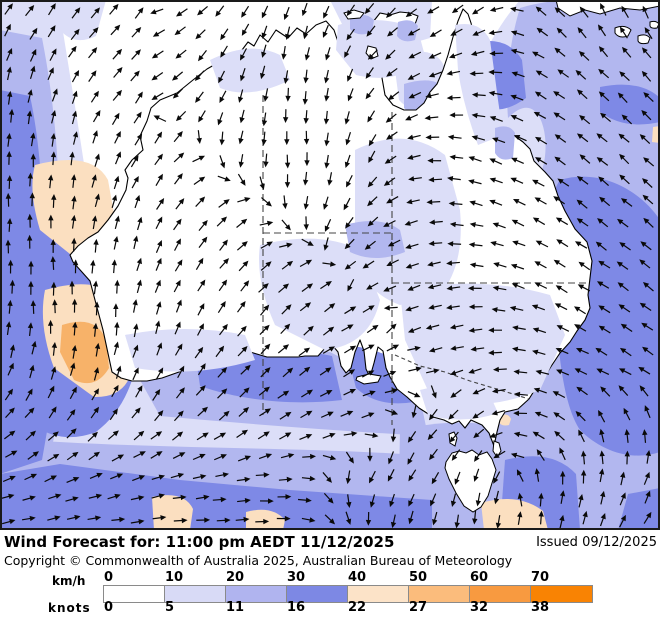  What do you see at coordinates (357, 577) in the screenshot?
I see `legend-tick: 40` at bounding box center [357, 577].